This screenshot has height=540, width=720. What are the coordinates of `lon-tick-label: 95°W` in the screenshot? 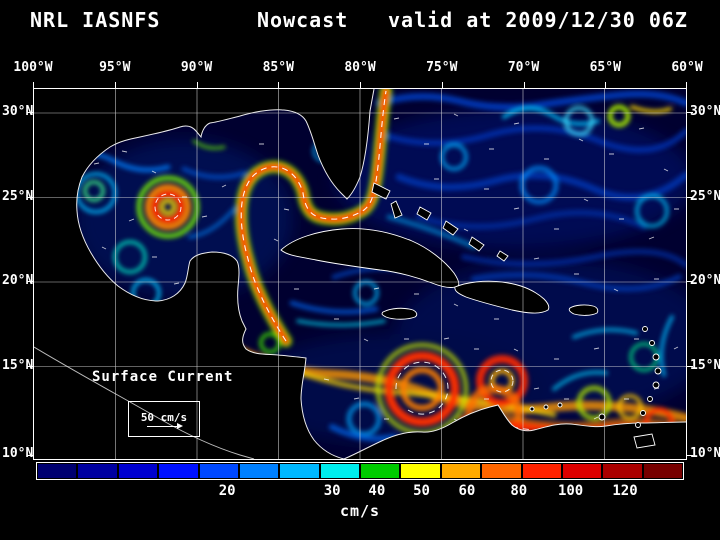 It's located at (115, 67).